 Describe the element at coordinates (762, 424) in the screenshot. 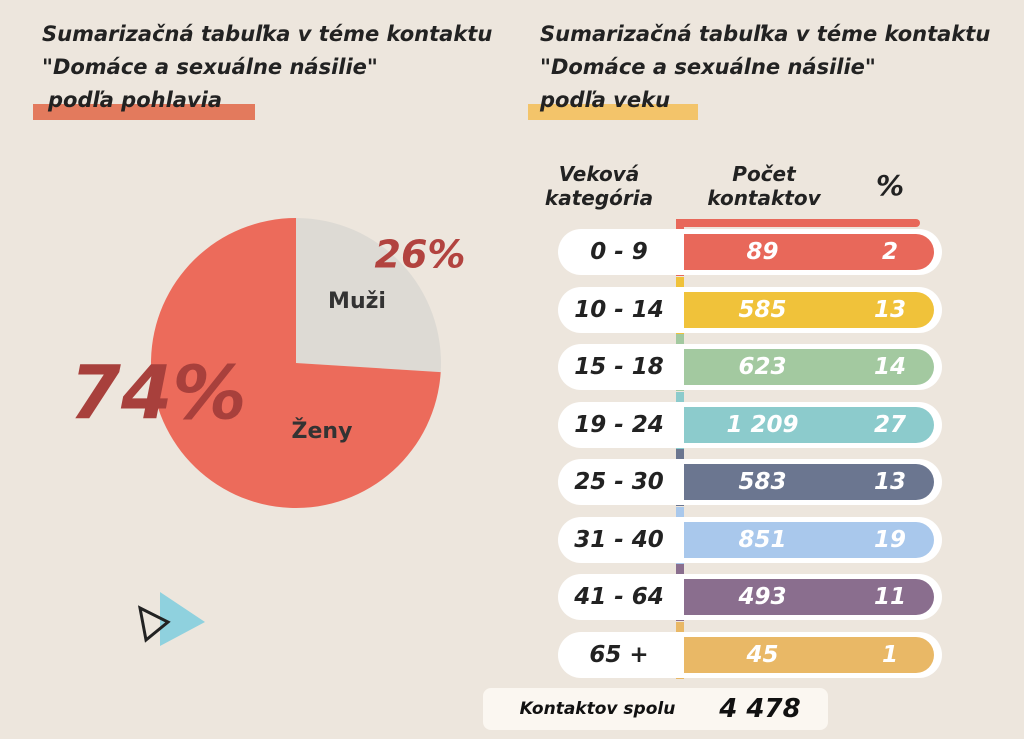

I see `count: 1 209` at that location.